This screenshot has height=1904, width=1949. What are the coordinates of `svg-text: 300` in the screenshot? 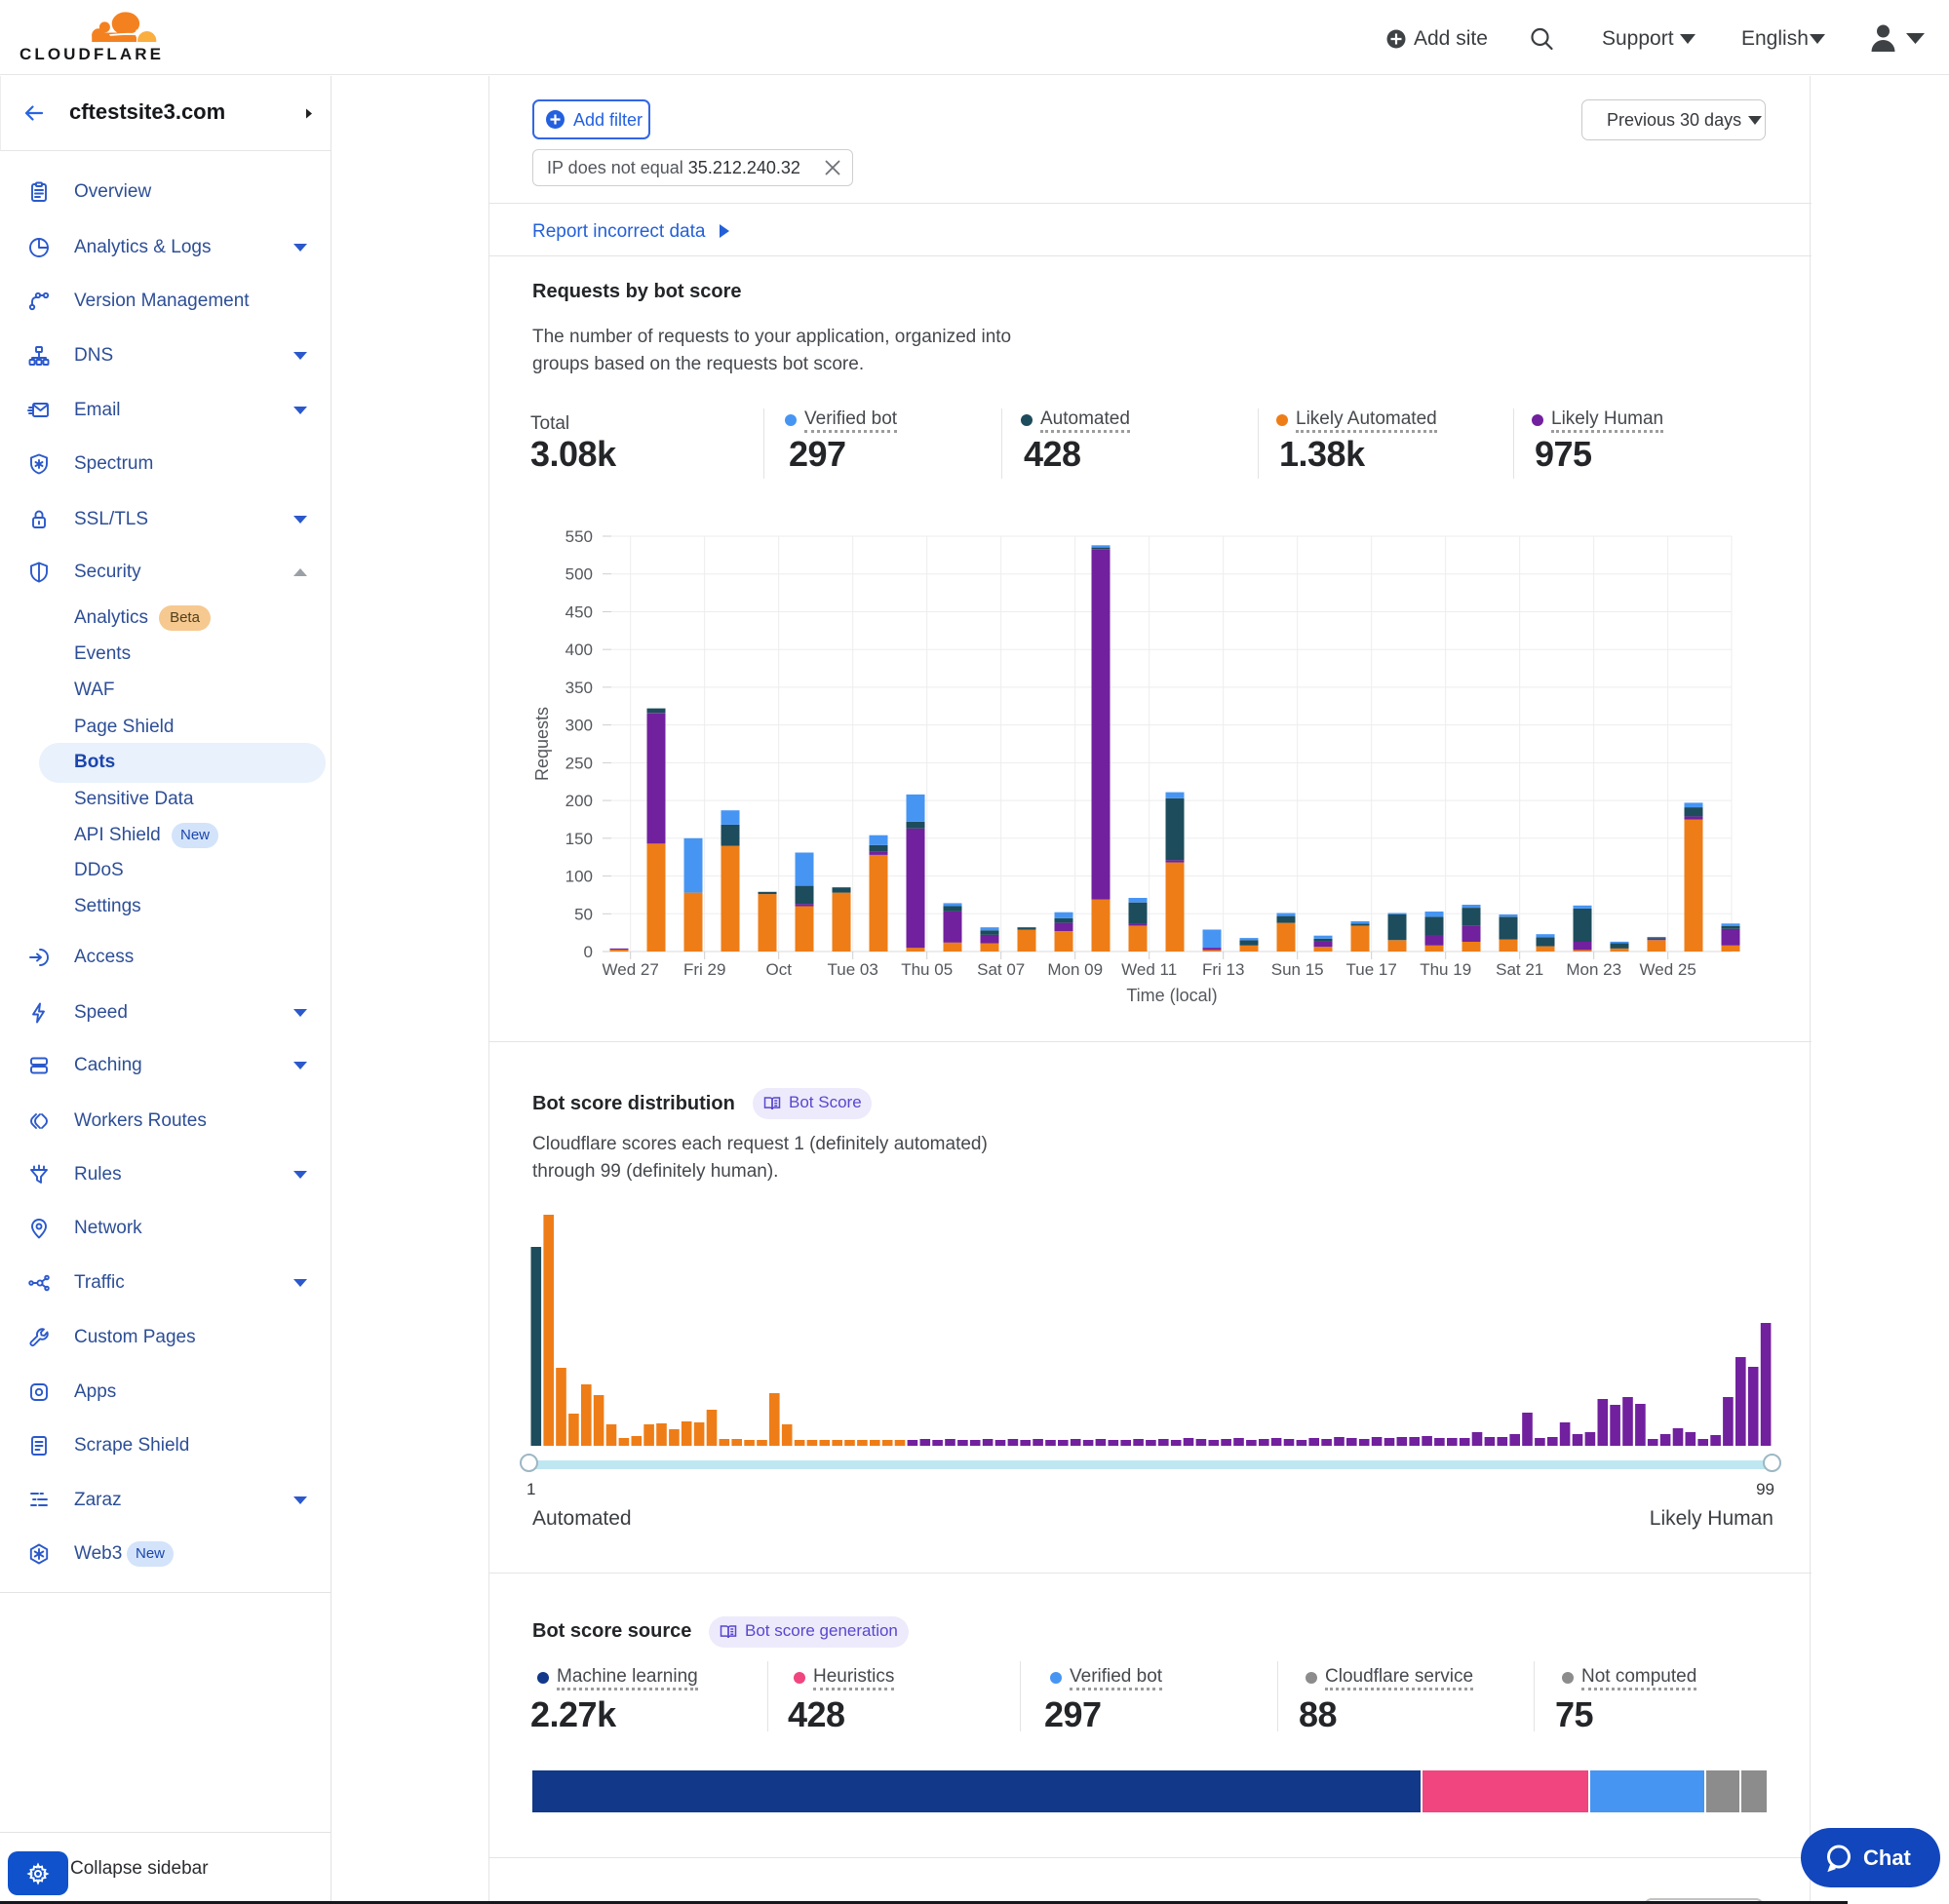 It's located at (579, 726).